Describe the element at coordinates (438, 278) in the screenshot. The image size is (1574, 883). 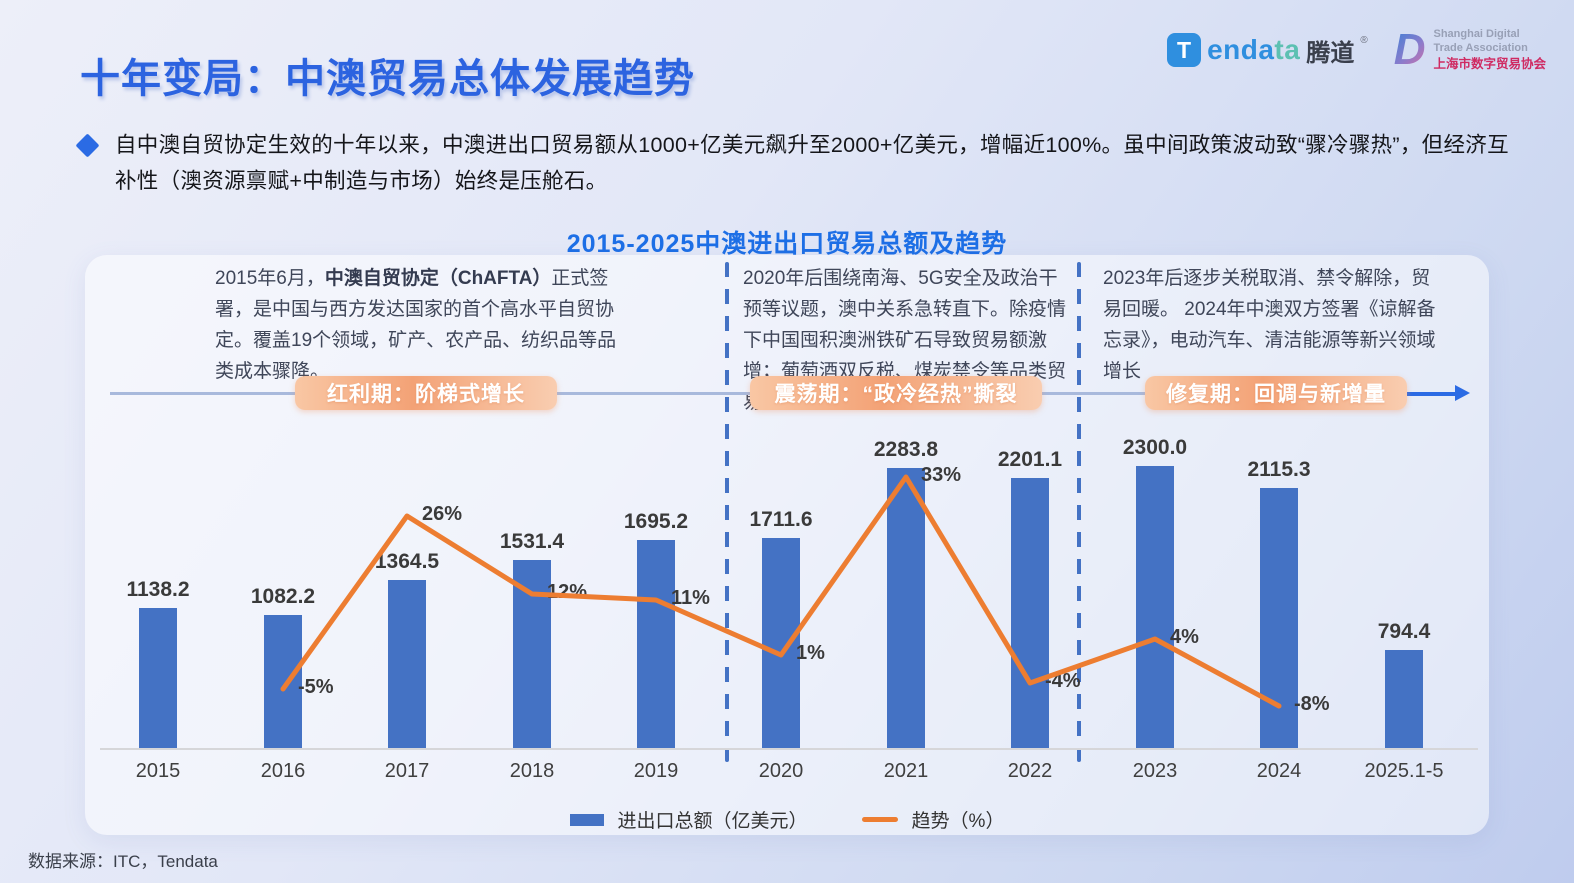
I see `period-1-desc-bold: 中澳自贸协定（ChAFTA）` at that location.